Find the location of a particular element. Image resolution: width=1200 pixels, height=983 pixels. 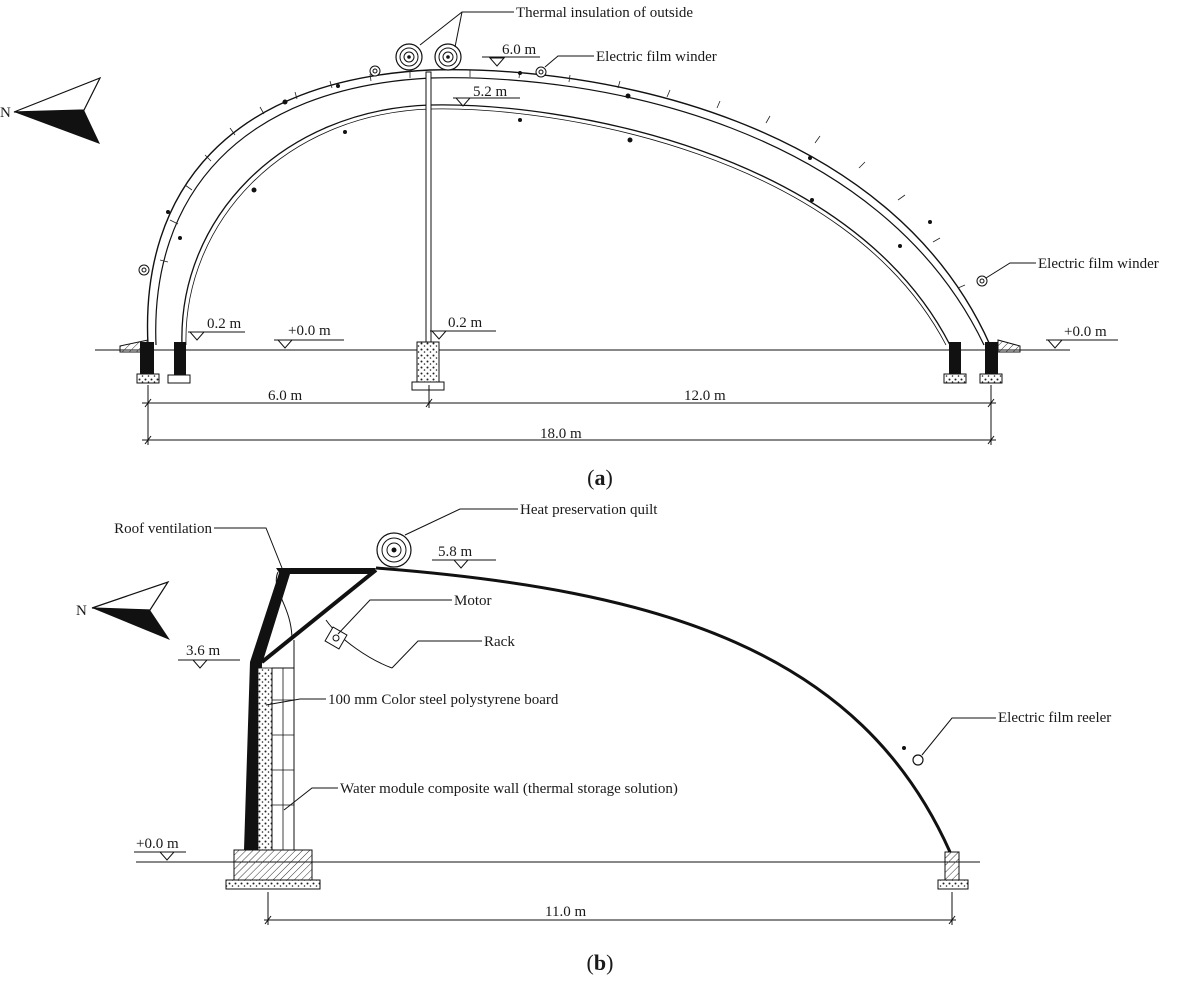

water-module-segments is located at coordinates (283, 759).